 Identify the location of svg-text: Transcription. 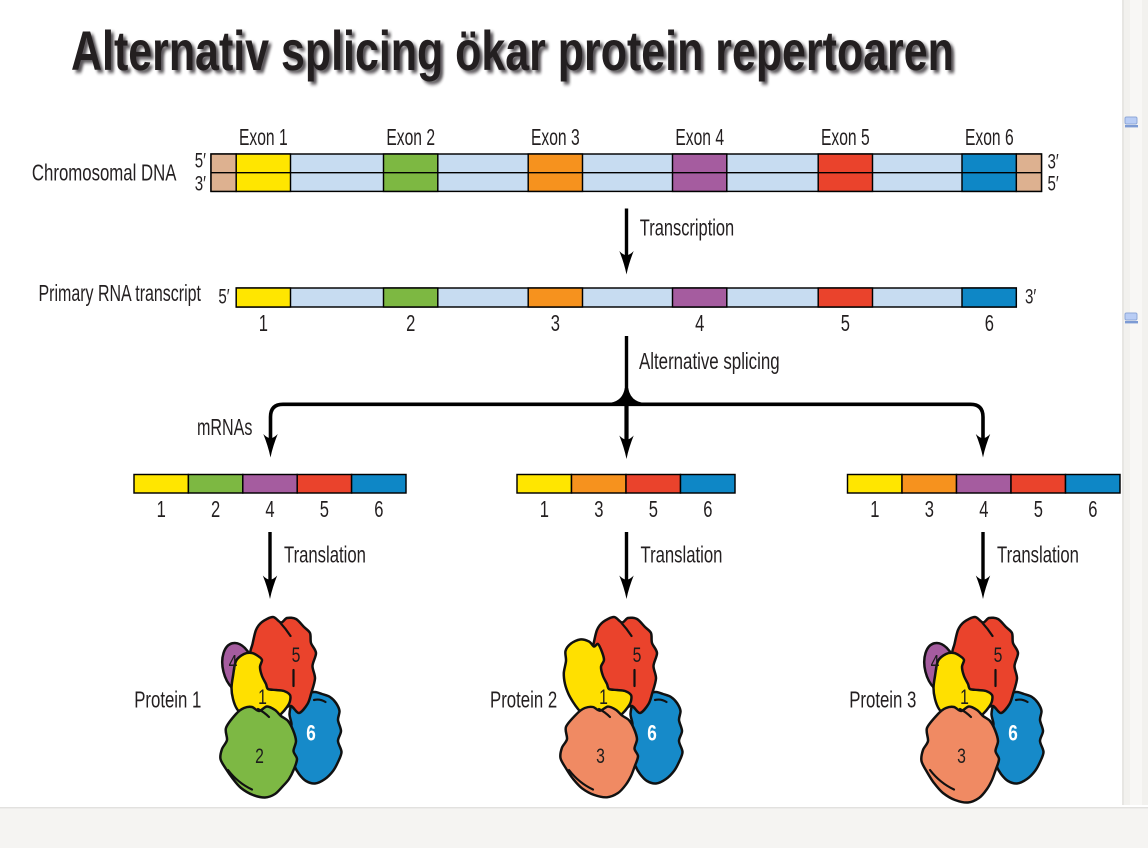
(687, 228).